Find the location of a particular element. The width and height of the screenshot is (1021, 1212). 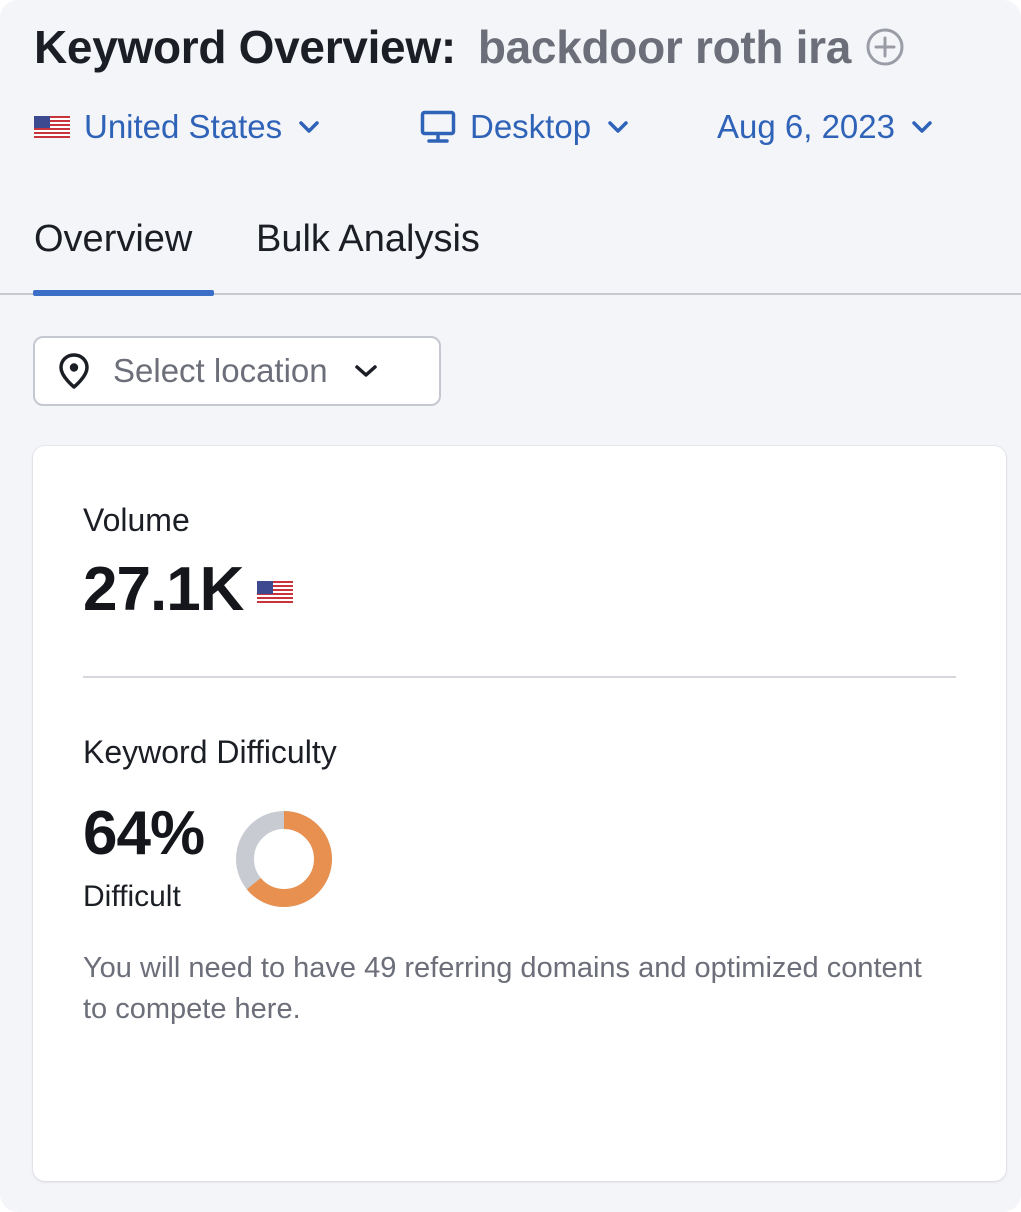

difficulty-donut-chart is located at coordinates (284, 859).